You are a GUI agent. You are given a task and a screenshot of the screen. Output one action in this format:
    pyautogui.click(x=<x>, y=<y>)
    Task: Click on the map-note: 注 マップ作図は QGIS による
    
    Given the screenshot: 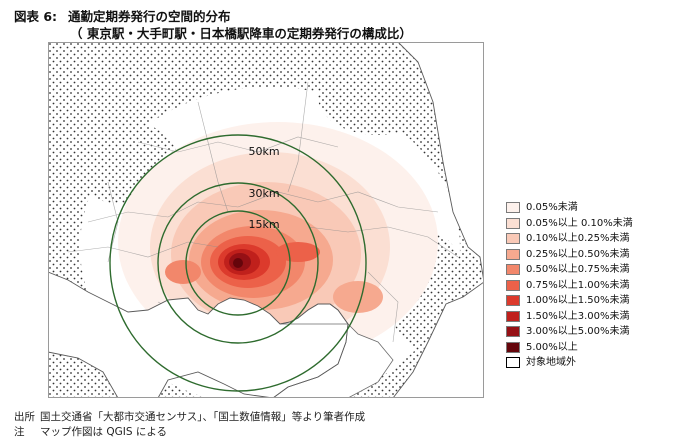 What is the action you would take?
    pyautogui.click(x=189, y=432)
    